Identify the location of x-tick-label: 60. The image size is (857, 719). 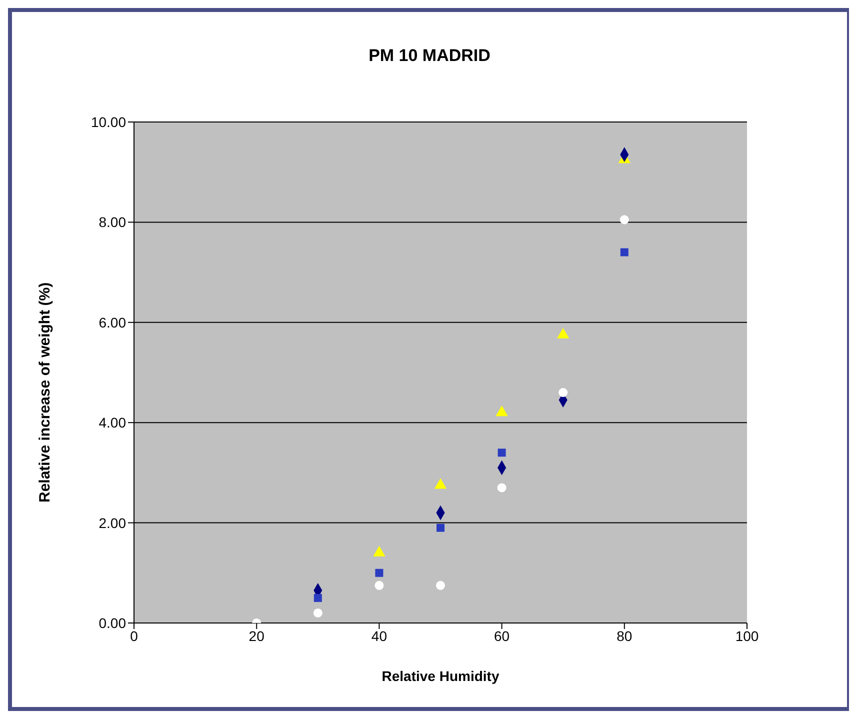
(502, 636).